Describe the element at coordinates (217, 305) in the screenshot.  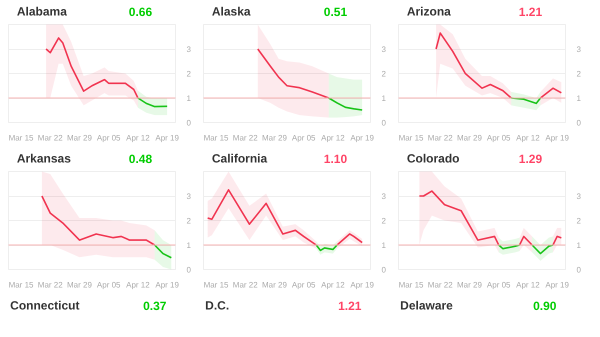
I see `text: D.C.` at that location.